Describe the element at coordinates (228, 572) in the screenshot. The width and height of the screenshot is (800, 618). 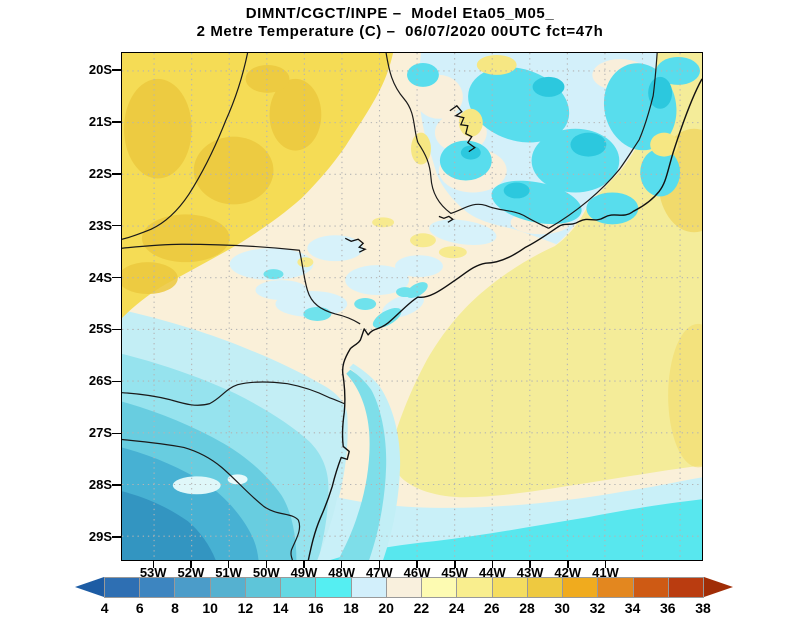
I see `lon-label: 51W` at that location.